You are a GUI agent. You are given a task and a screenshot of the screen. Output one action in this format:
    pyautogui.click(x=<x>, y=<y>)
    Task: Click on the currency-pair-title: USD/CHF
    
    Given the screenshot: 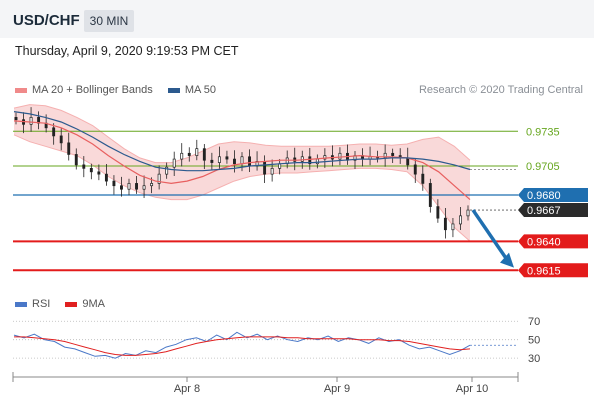 What is the action you would take?
    pyautogui.click(x=46, y=20)
    